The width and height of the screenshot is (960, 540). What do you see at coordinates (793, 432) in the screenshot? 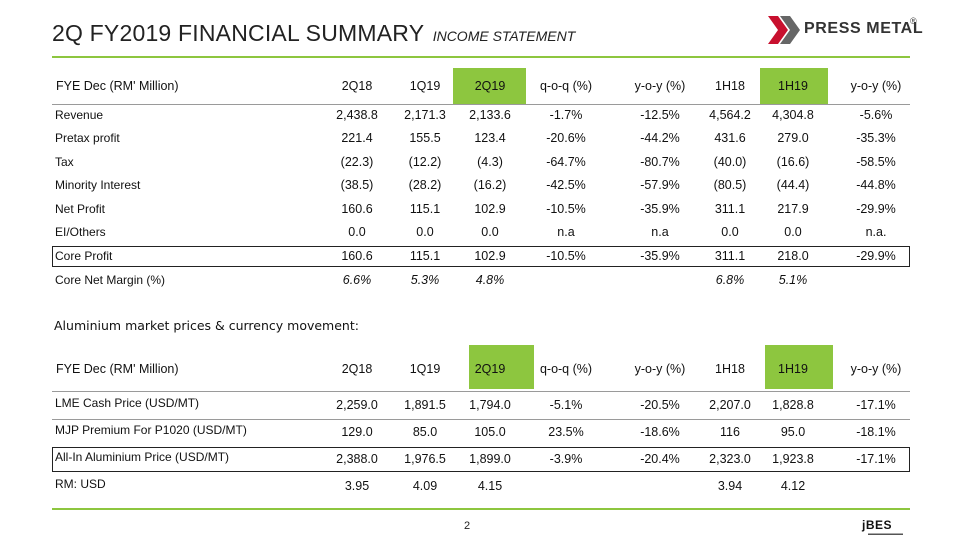
I see `table-cell: 95.0` at bounding box center [793, 432].